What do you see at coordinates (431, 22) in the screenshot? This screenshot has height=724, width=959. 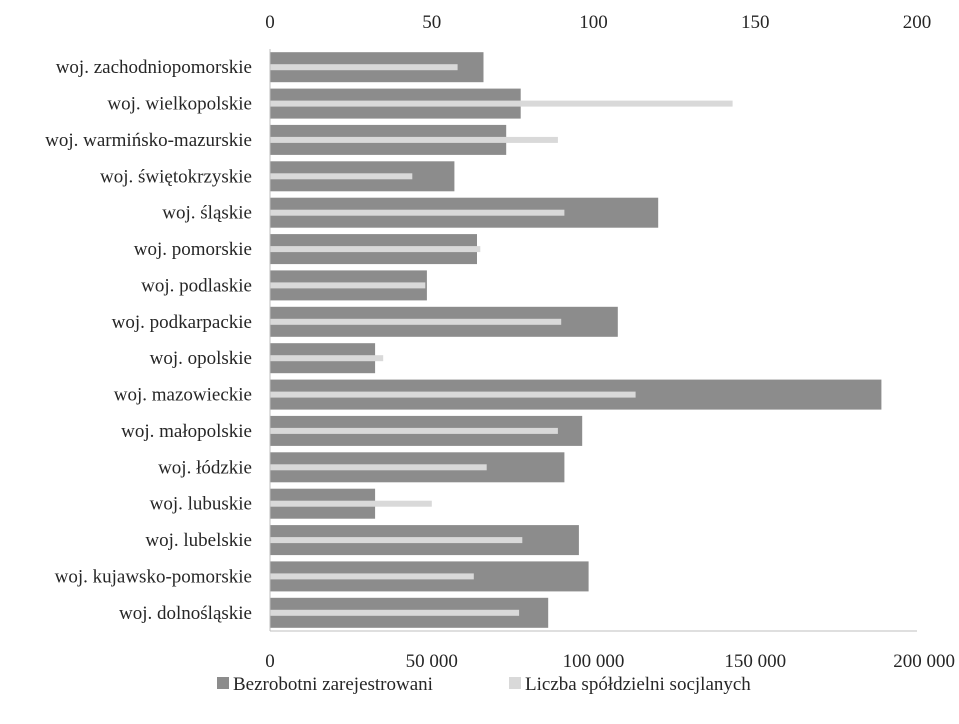 I see `top-tick-label: 50` at bounding box center [431, 22].